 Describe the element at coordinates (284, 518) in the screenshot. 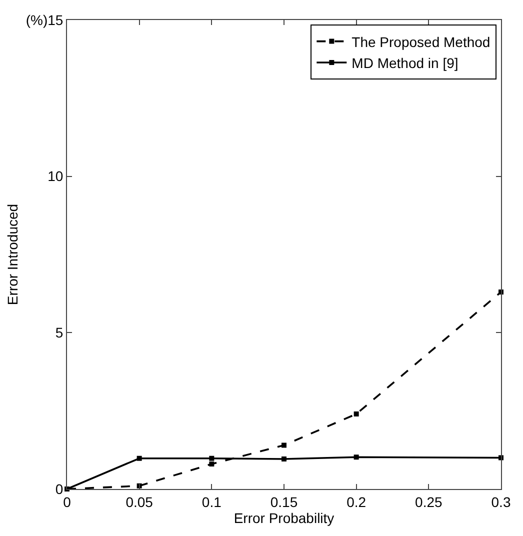

I see `x-axis-title: Error Probability` at that location.